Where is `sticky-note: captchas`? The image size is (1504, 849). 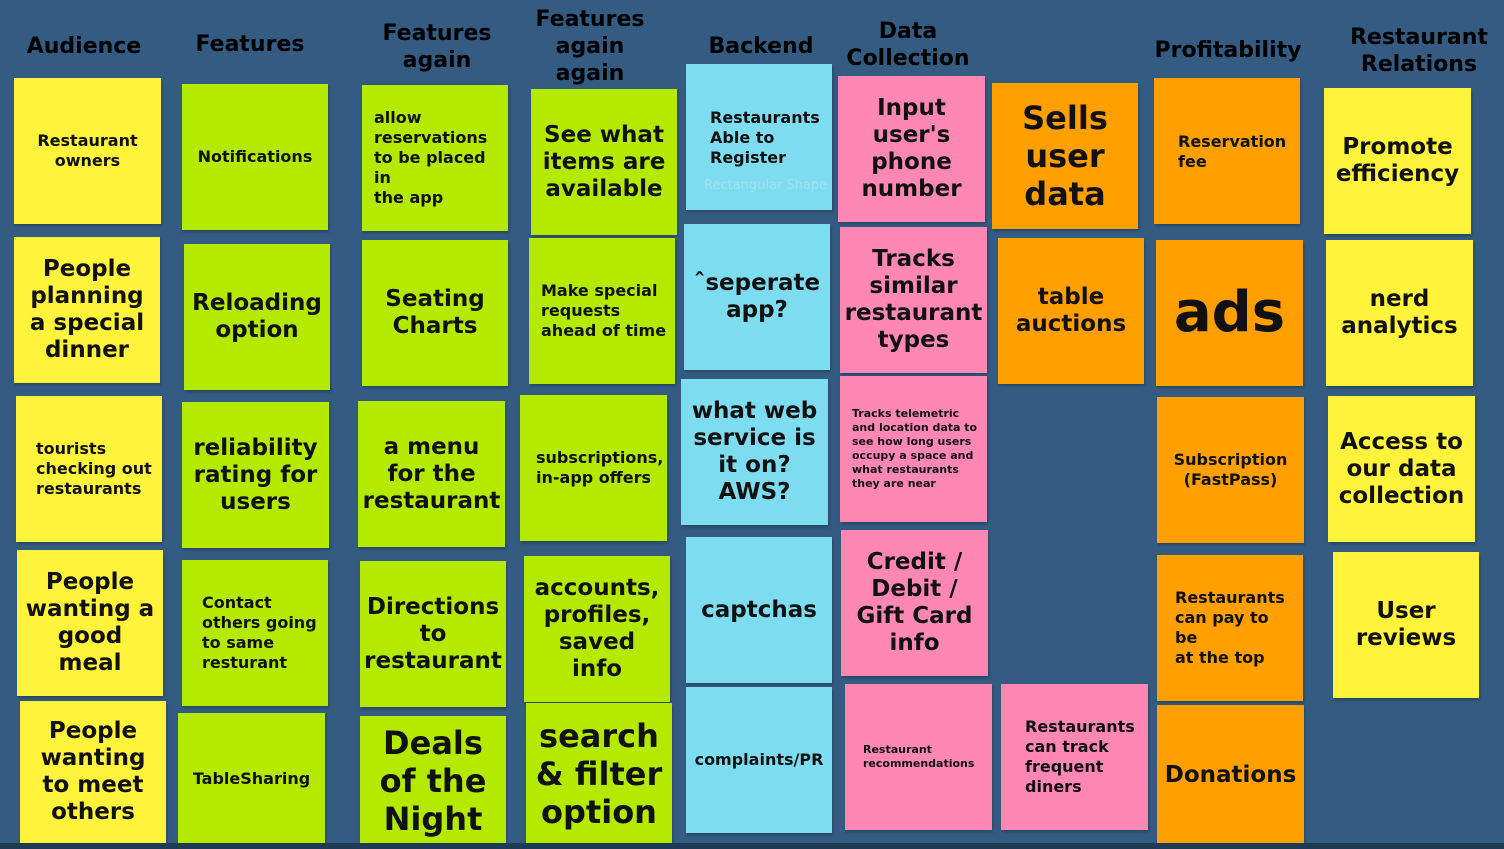
sticky-note: captchas is located at coordinates (759, 610).